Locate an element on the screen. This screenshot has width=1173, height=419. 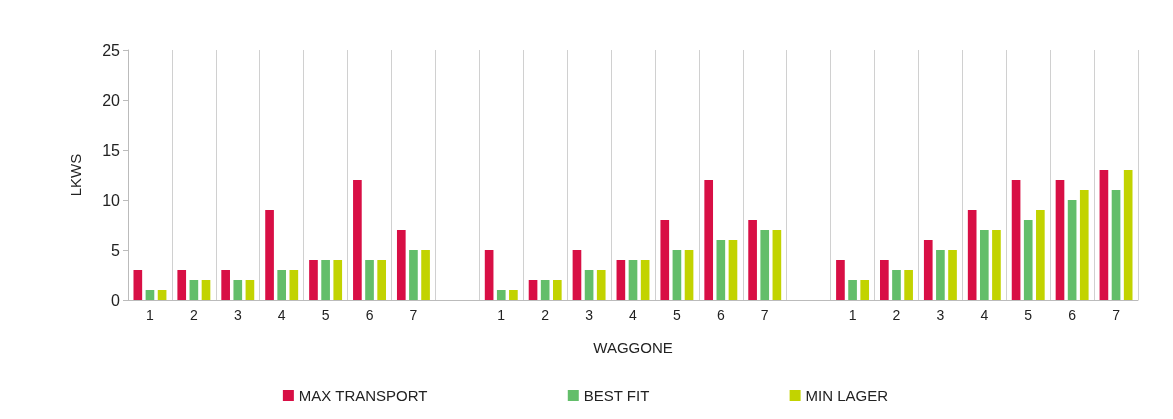
y-tick-label: 20 is located at coordinates (111, 100).